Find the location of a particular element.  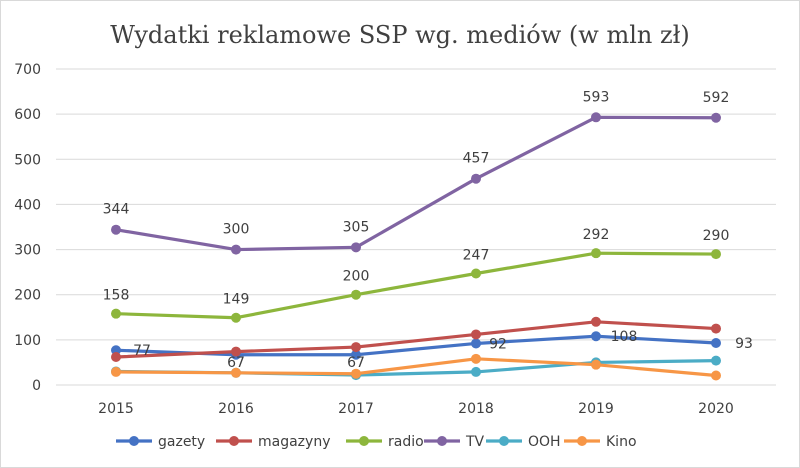

y-tick-label: 100 is located at coordinates (27, 341).